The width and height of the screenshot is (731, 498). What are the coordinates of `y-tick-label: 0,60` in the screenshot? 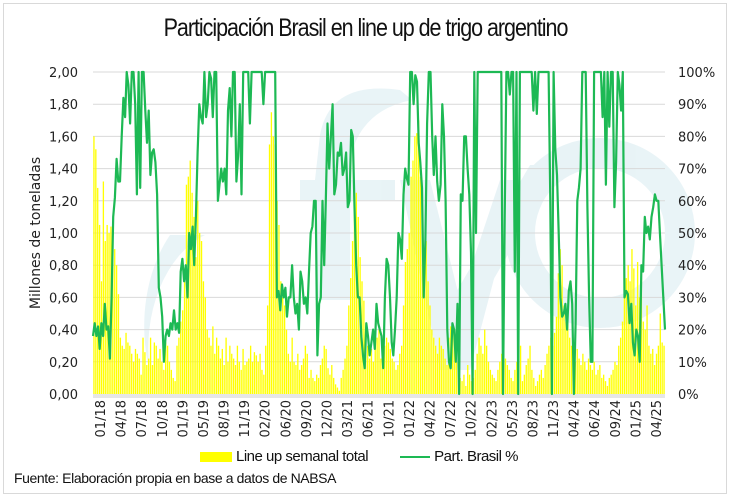 It's located at (63, 298).